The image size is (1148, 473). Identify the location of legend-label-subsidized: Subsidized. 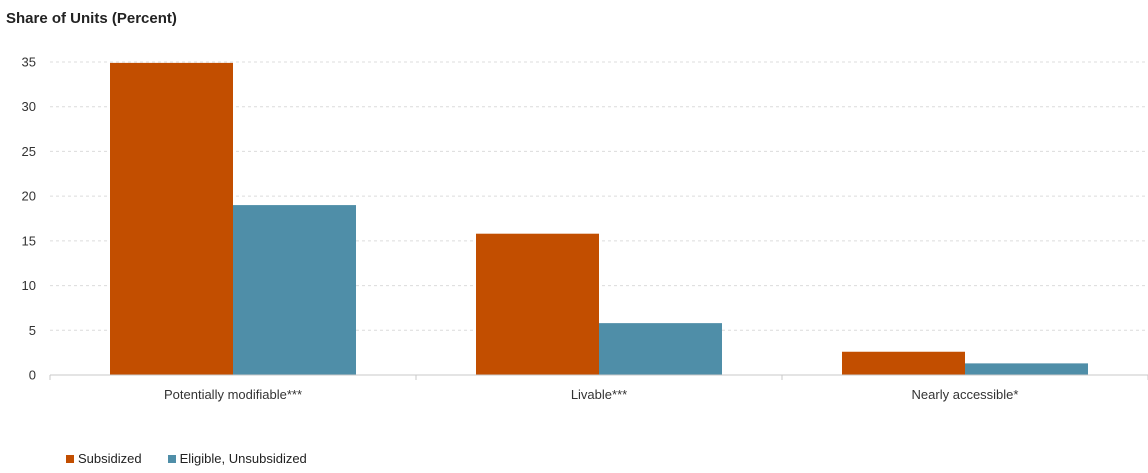
(110, 458).